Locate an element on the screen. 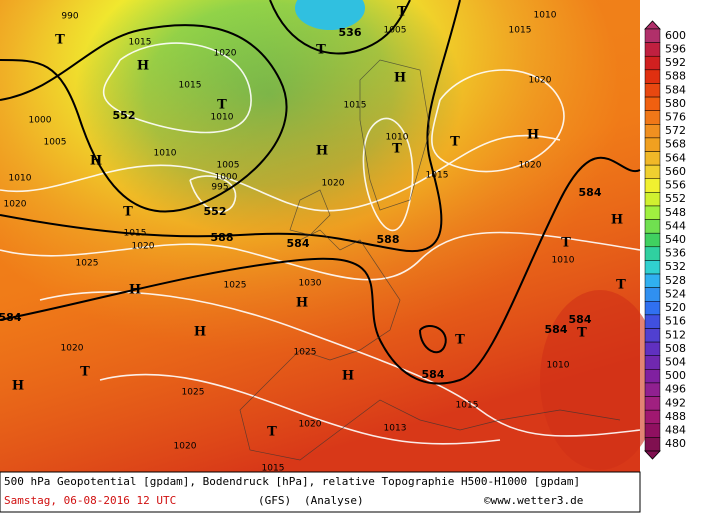  legend-label: 484 is located at coordinates (675, 430).